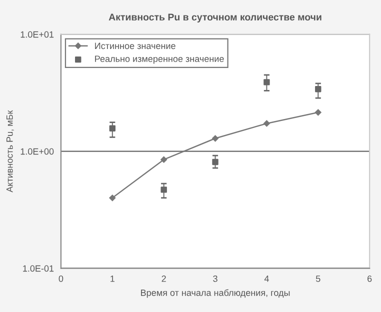 The height and width of the screenshot is (312, 381). I want to click on legend-label: Реально измеренное значение, so click(159, 60).